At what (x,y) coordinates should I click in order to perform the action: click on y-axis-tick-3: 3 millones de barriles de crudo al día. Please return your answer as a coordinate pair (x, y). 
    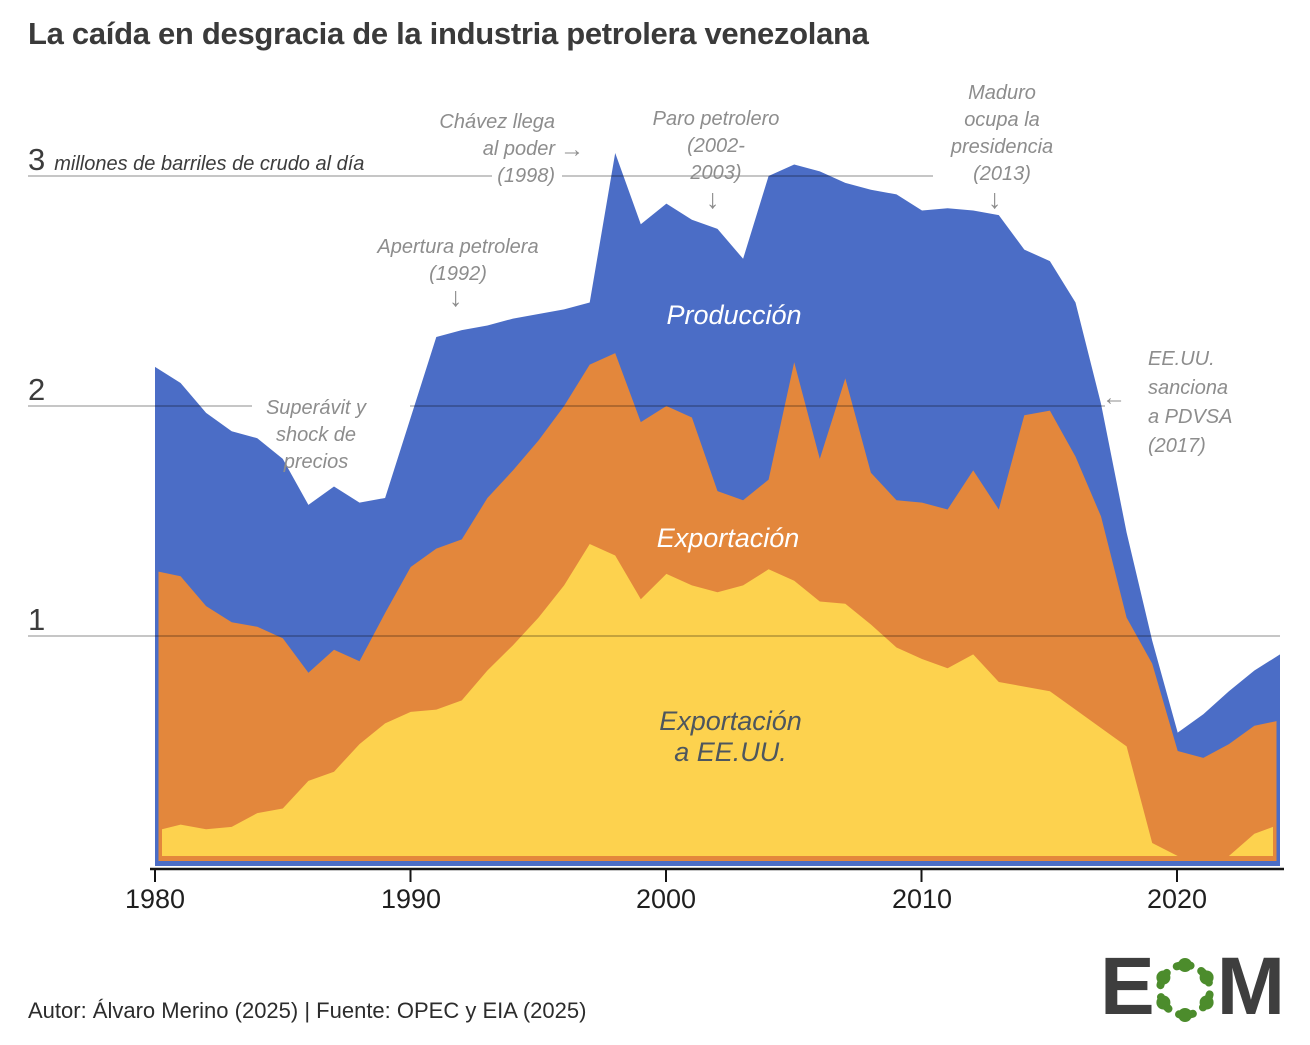
    Looking at the image, I should click on (196, 160).